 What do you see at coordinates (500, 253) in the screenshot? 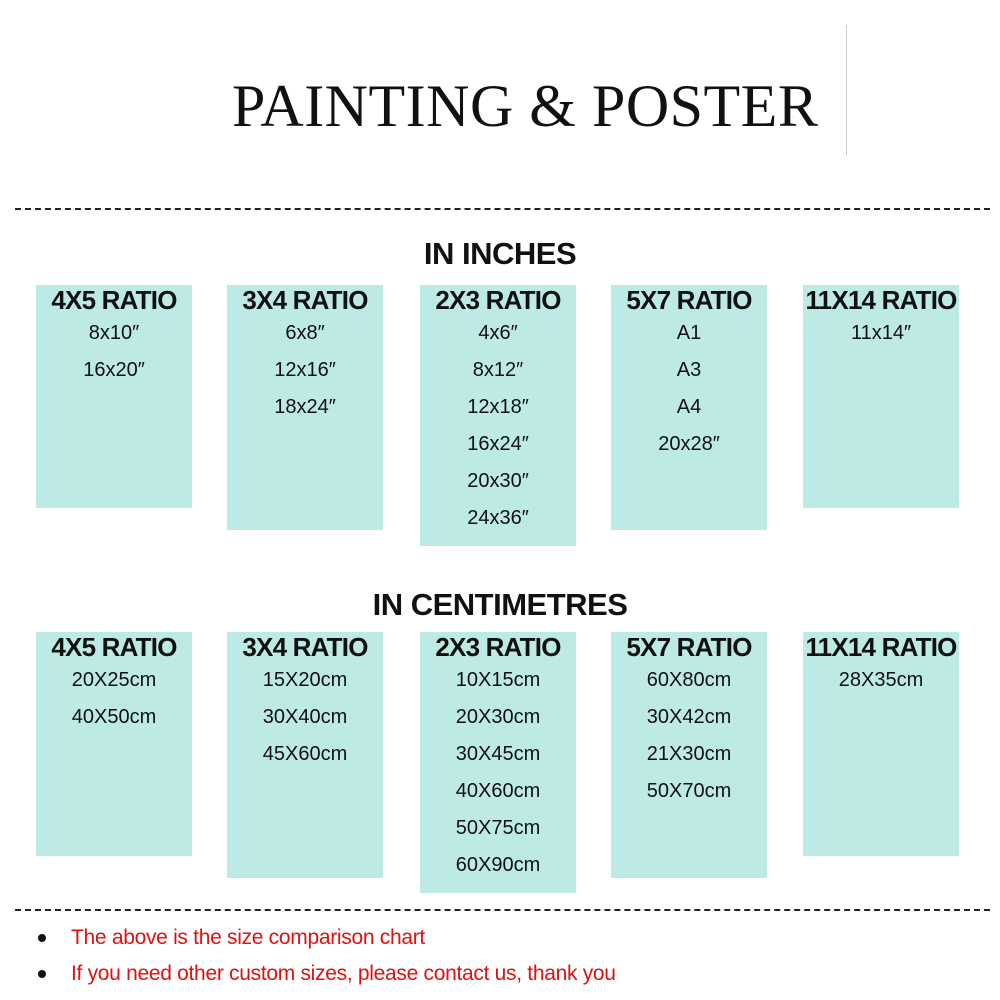
I see `inches-heading: IN INCHES` at bounding box center [500, 253].